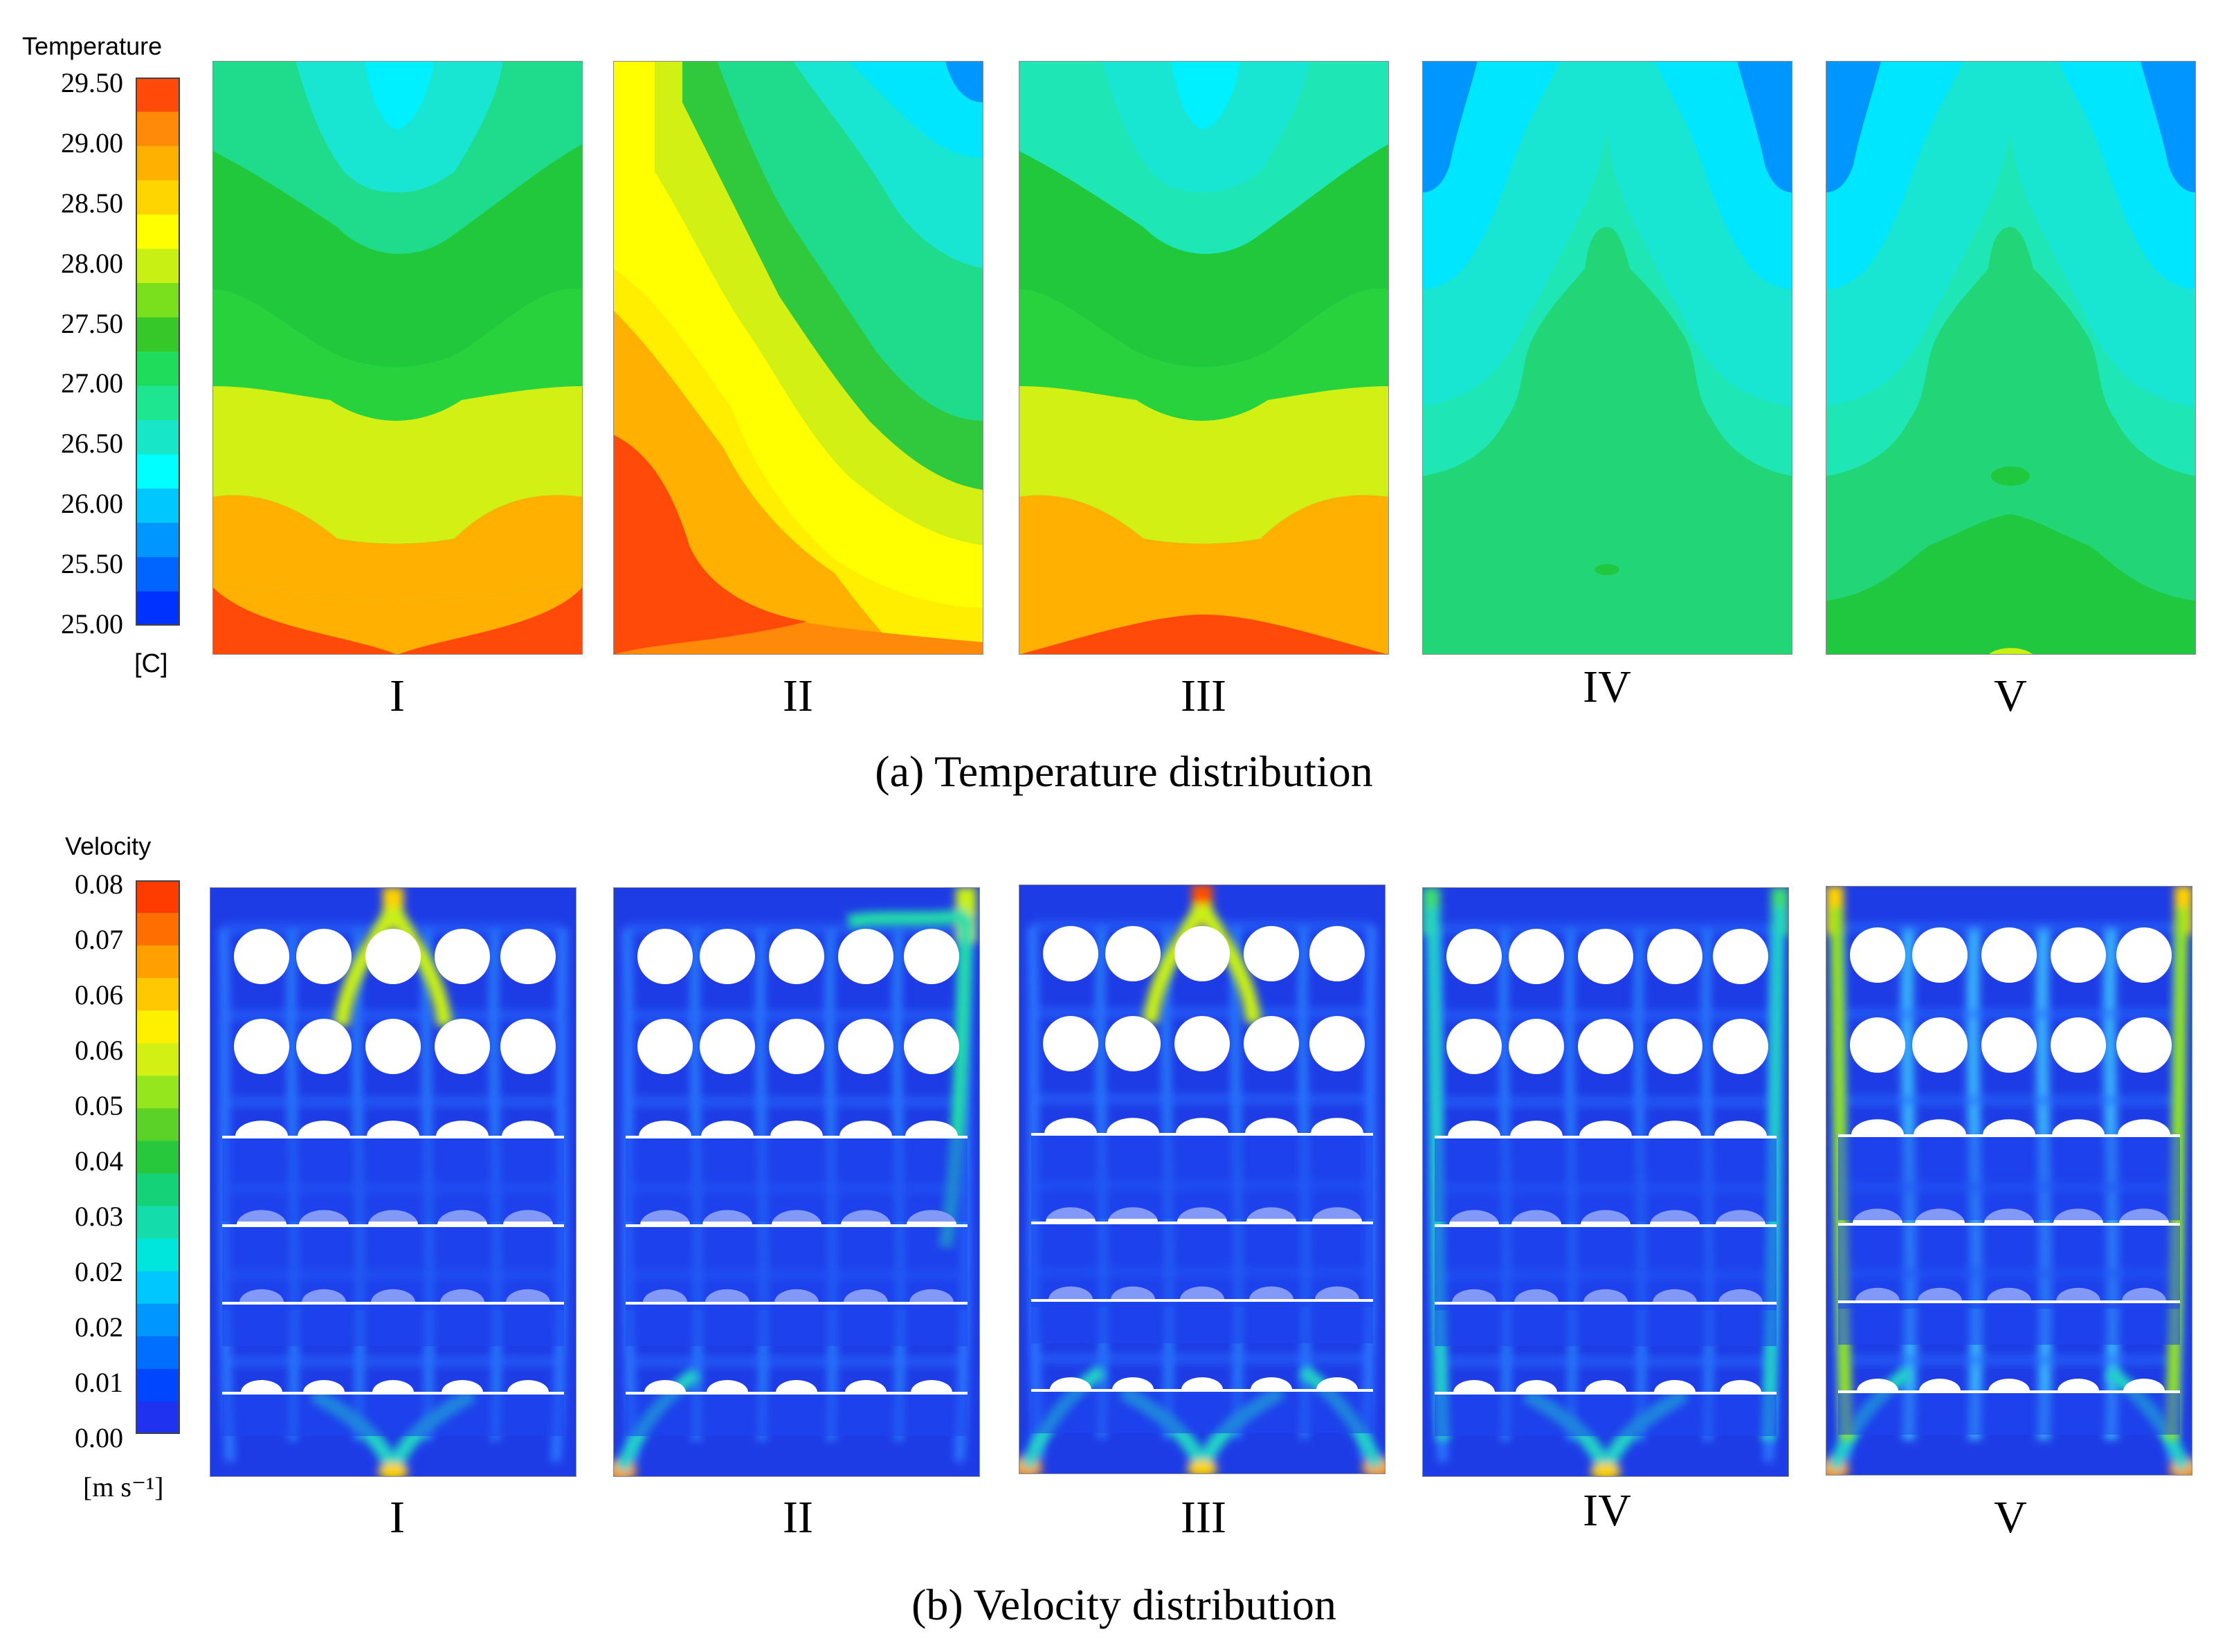 The height and width of the screenshot is (1652, 2216). I want to click on velocity-tick-label: 0.02, so click(99, 1327).